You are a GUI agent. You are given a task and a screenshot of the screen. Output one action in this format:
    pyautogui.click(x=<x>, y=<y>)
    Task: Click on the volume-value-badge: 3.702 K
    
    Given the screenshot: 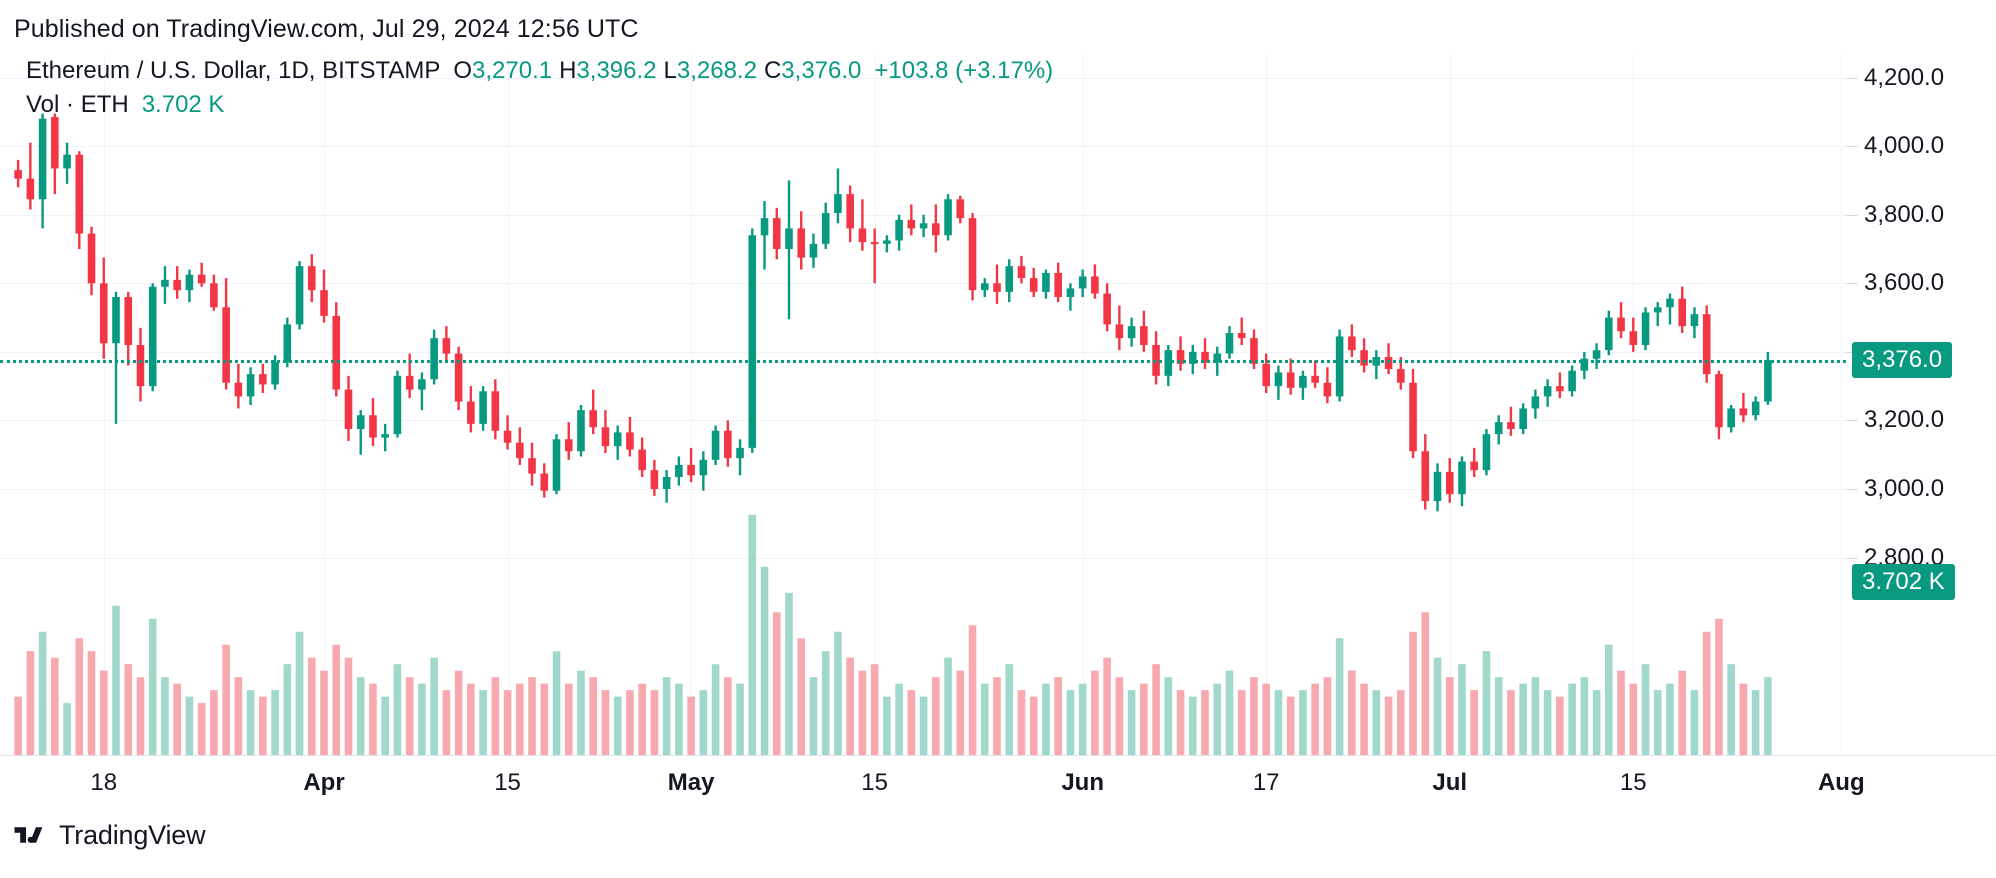 What is the action you would take?
    pyautogui.click(x=1903, y=581)
    